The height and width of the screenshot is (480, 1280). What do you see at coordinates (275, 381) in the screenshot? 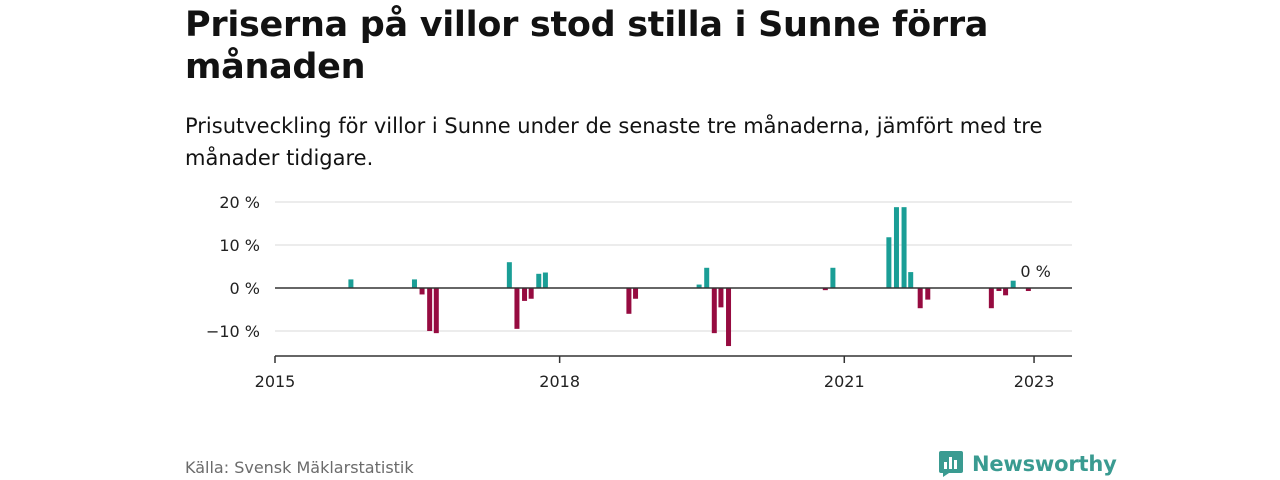
I see `x-tick-label: 2015` at bounding box center [275, 381].